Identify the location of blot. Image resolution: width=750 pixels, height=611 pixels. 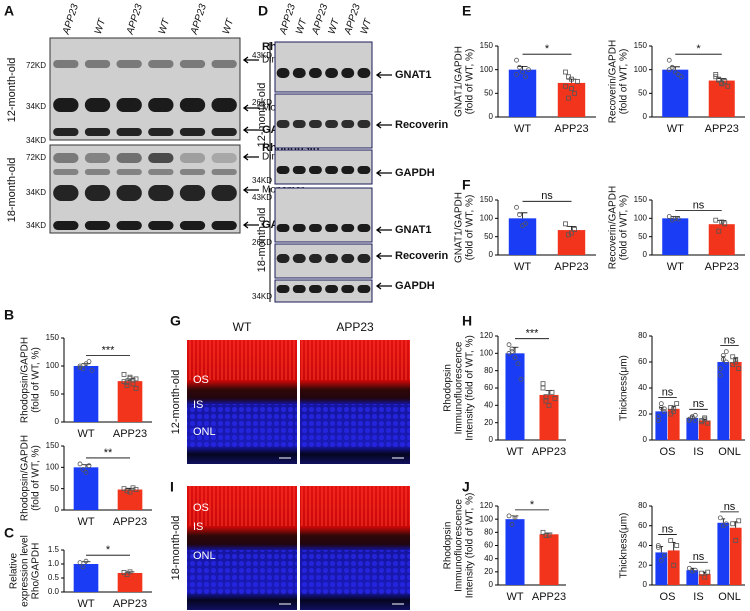
(323, 291).